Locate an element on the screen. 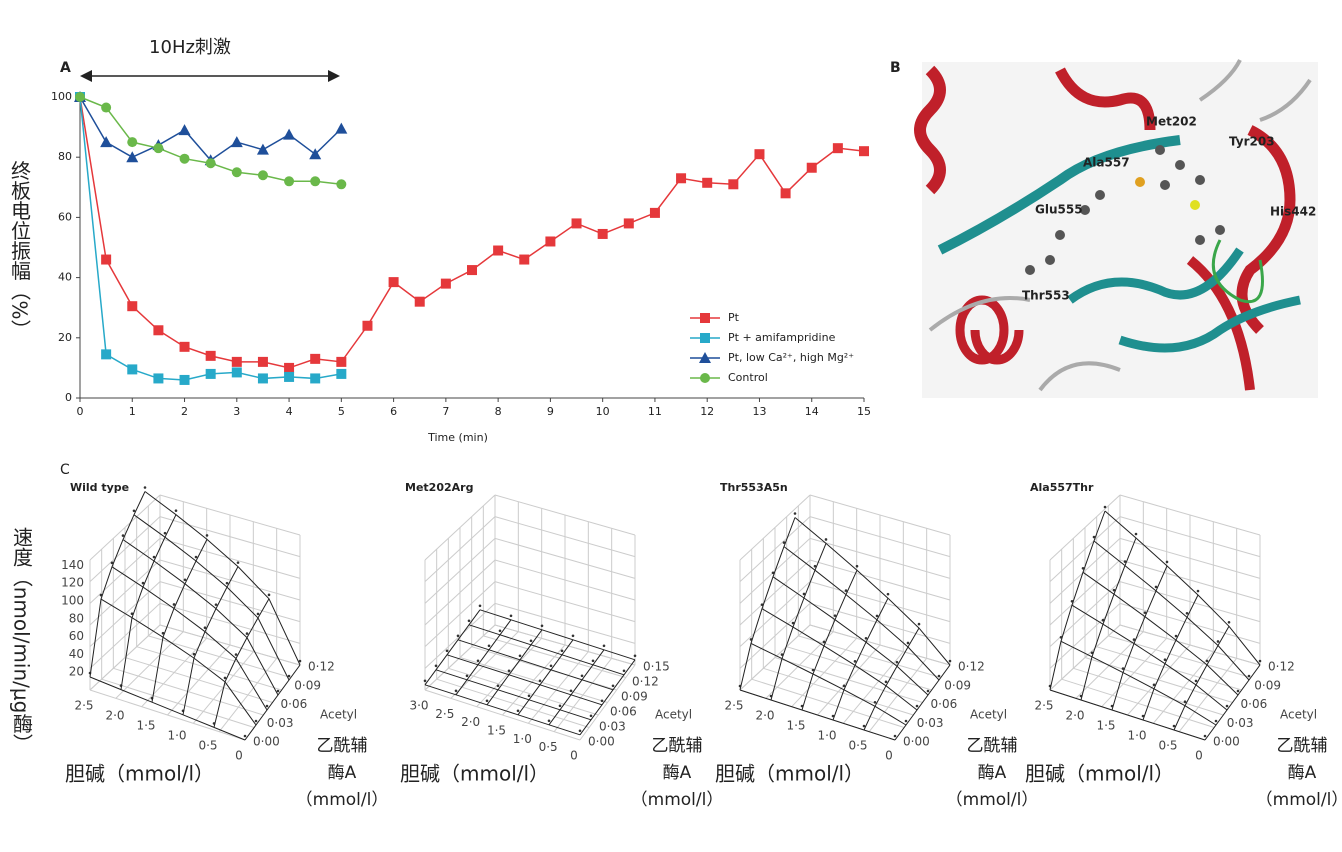  x-tick-label: 9 is located at coordinates (550, 411).